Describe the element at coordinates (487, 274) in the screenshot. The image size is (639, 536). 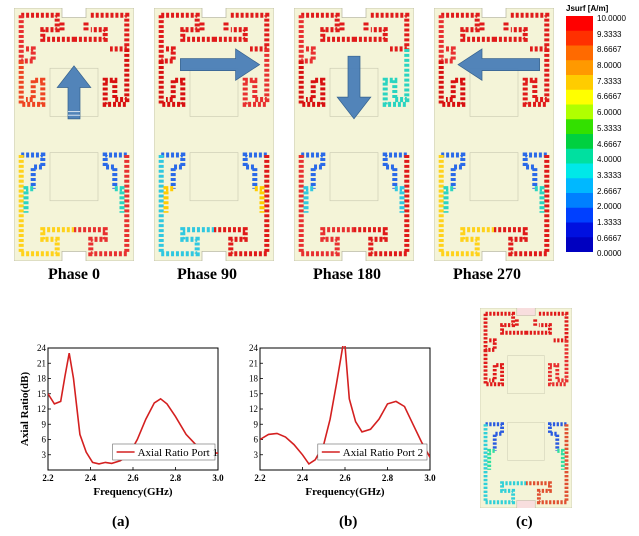
I see `phase-label-270: Phase 270` at that location.